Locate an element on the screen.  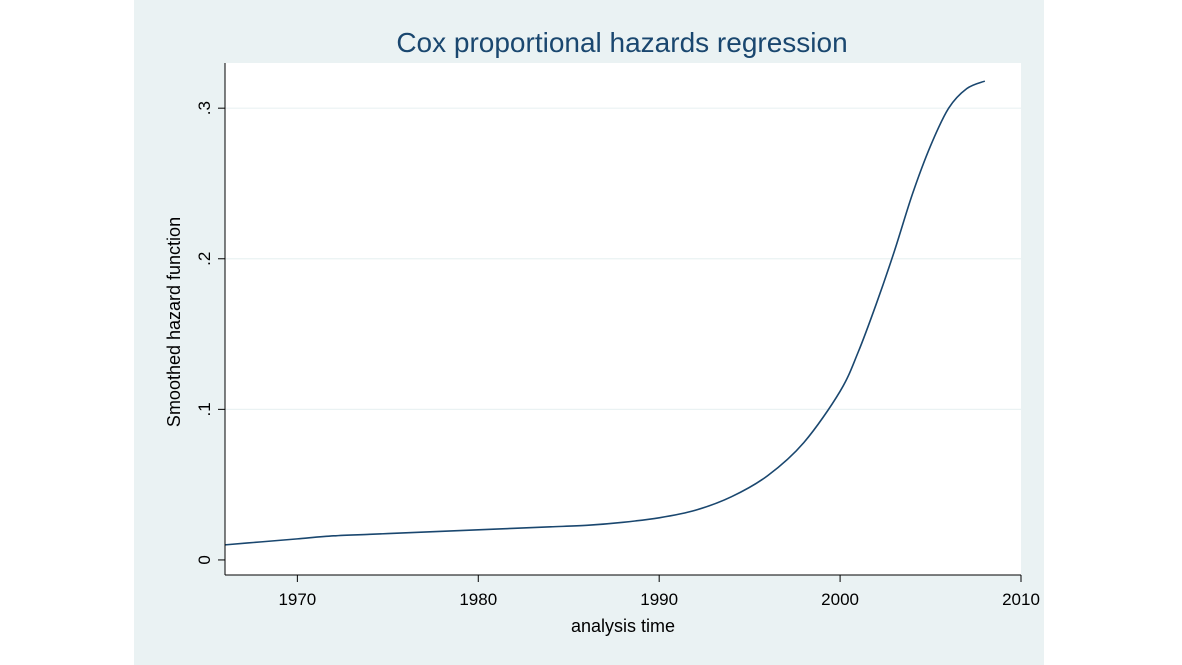
y-tick-label: 0 is located at coordinates (204, 559).